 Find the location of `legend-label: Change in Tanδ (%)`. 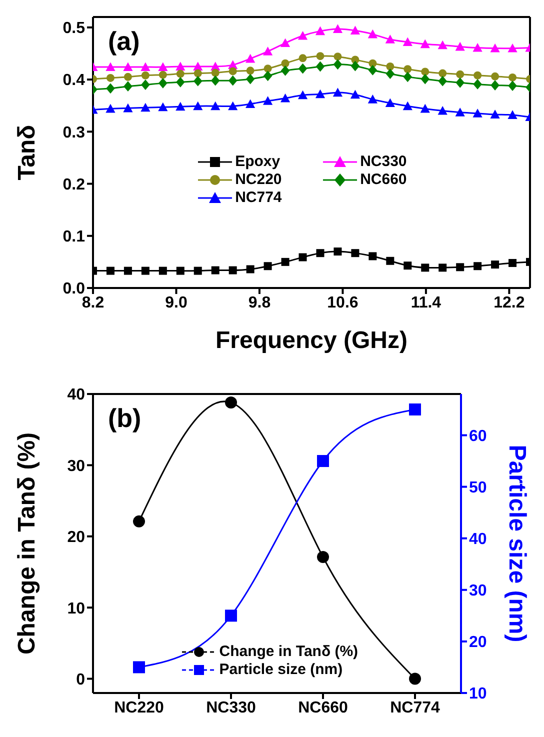

legend-label: Change in Tanδ (%) is located at coordinates (288, 652).